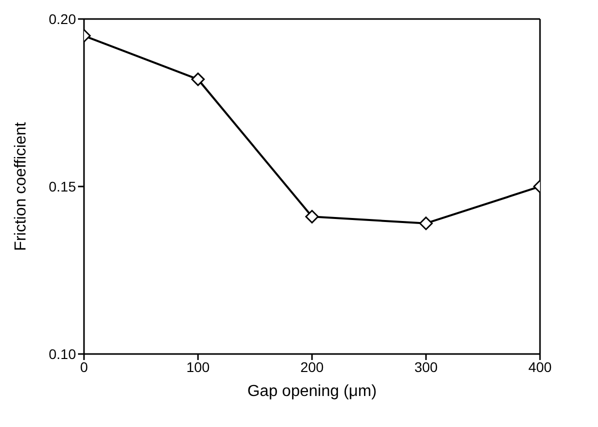 The height and width of the screenshot is (427, 598). Describe the element at coordinates (426, 366) in the screenshot. I see `x-tick-label: 300` at that location.